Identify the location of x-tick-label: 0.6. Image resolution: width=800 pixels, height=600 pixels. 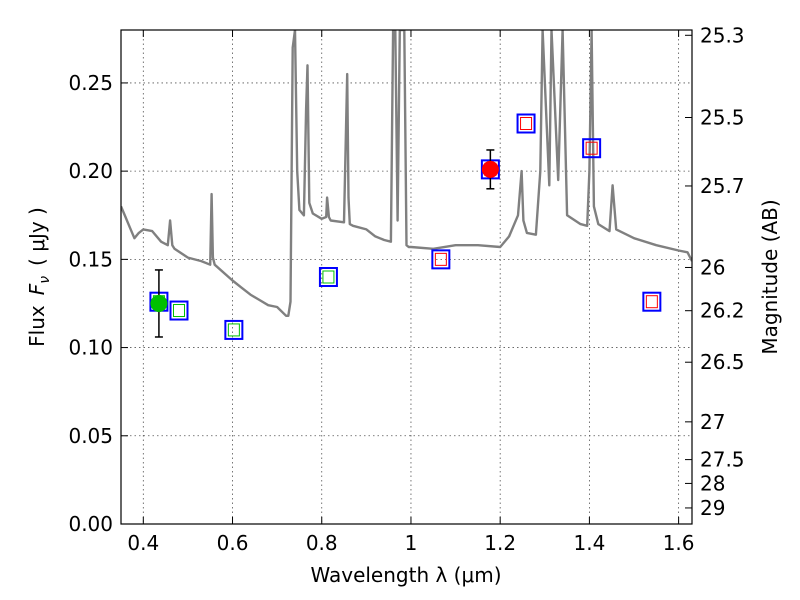
(233, 543).